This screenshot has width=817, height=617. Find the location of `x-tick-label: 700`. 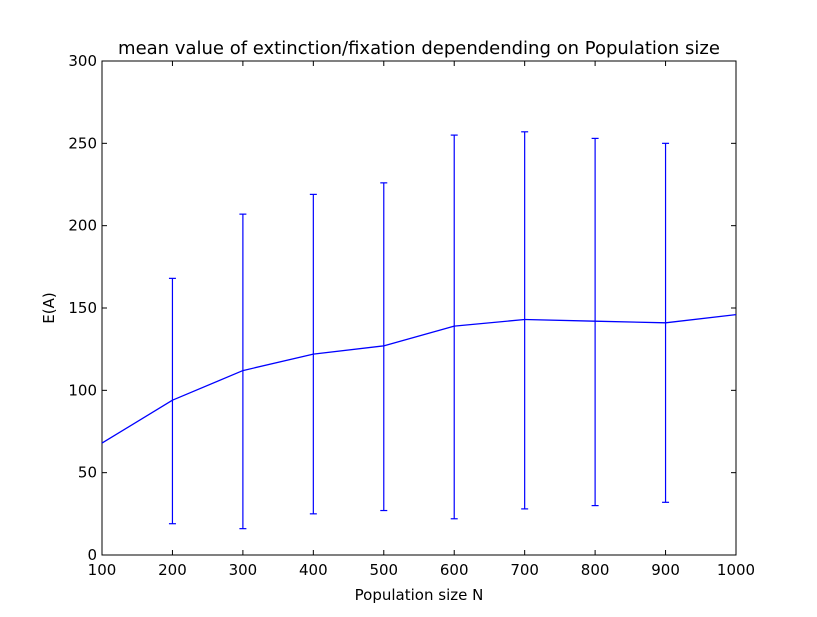

x-tick-label: 700 is located at coordinates (524, 570).